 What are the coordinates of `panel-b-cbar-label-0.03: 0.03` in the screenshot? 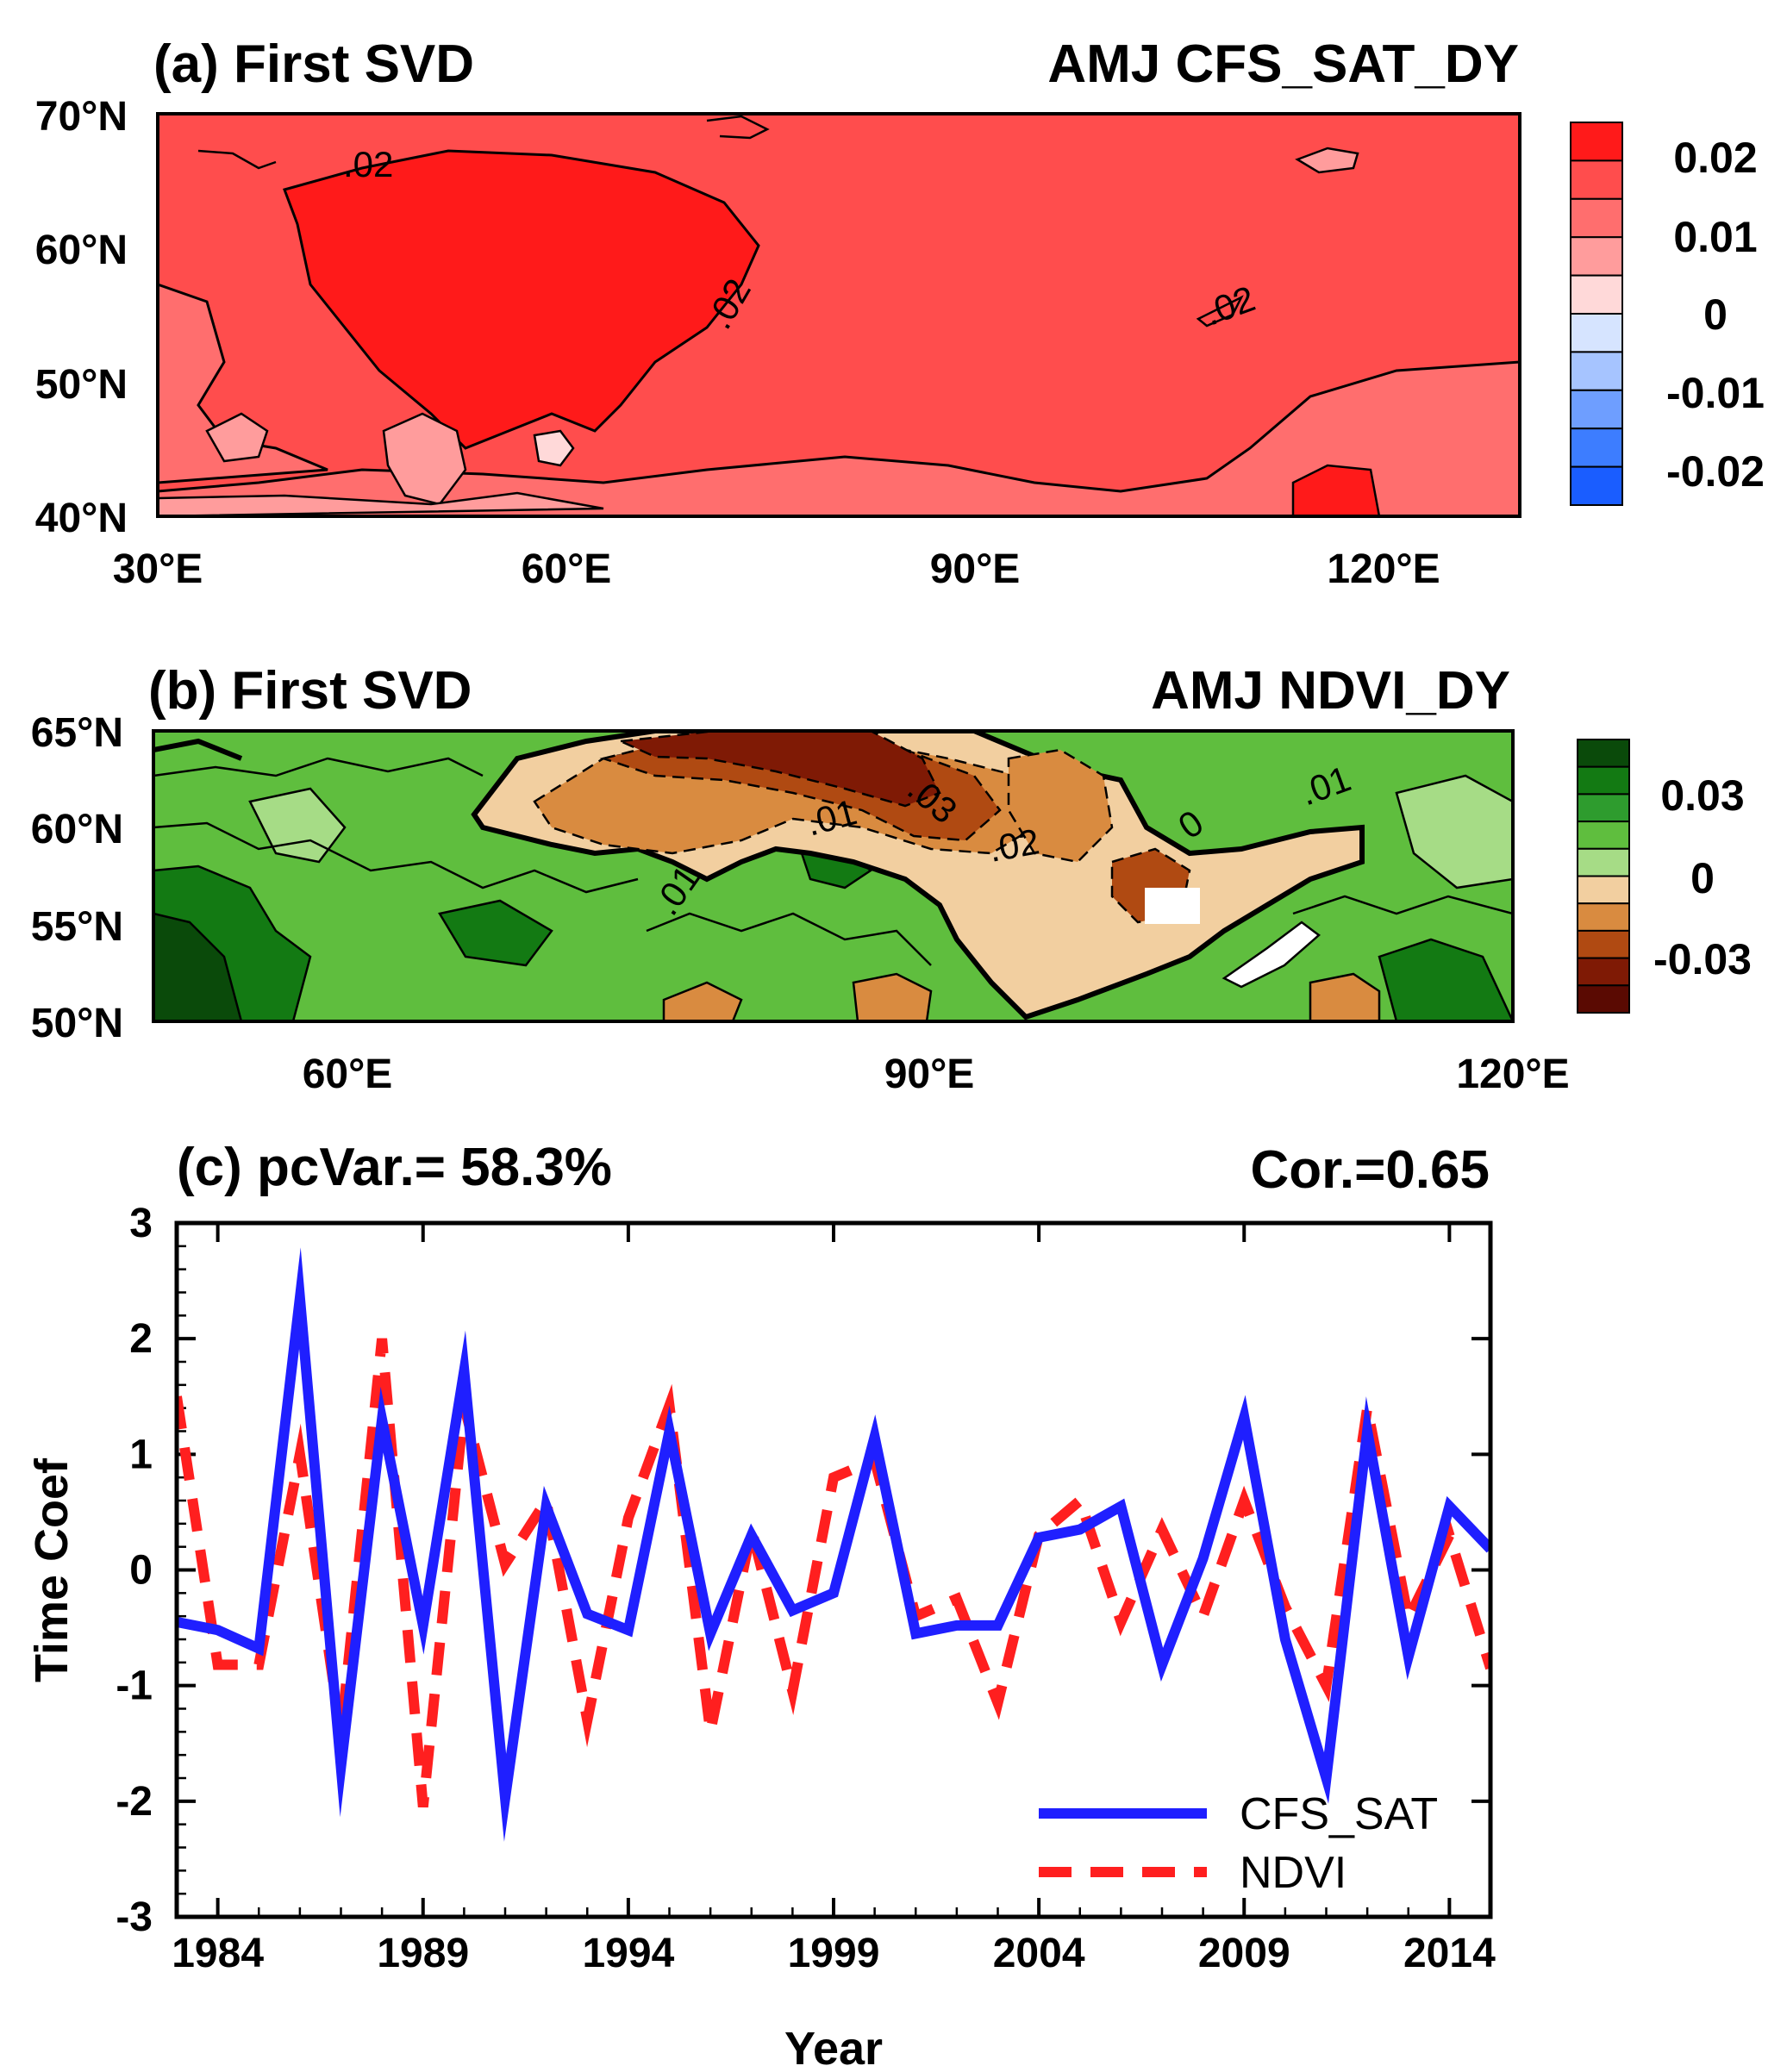 It's located at (1702, 796).